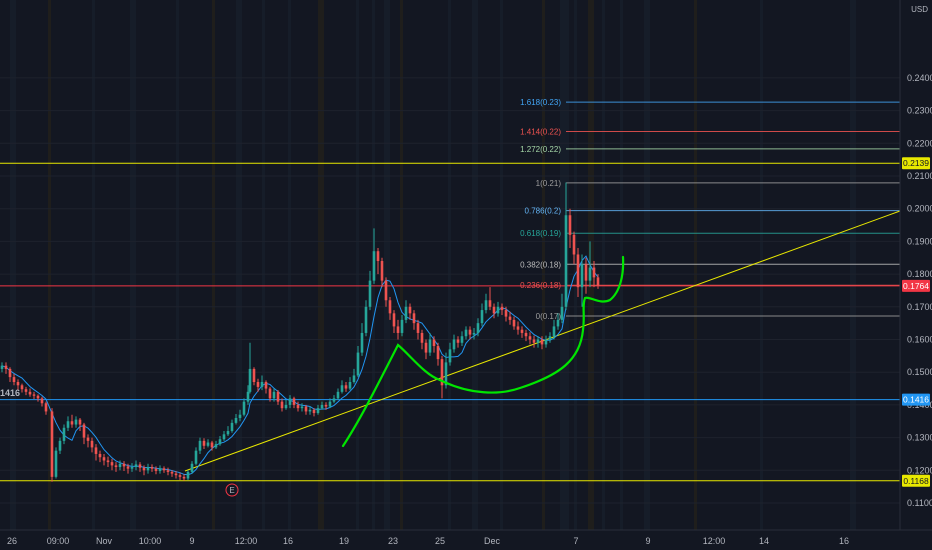 The width and height of the screenshot is (932, 550). Describe the element at coordinates (919, 340) in the screenshot. I see `y-tick-label: 0.1600` at that location.